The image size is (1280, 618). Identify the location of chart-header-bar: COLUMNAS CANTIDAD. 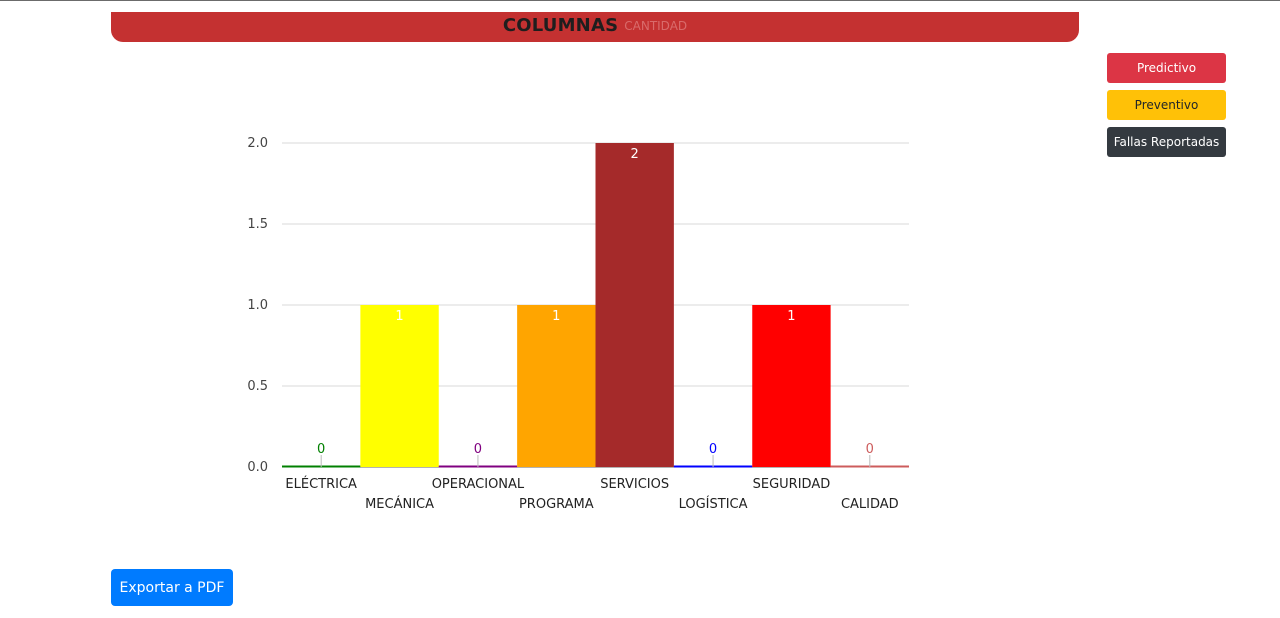
(595, 27).